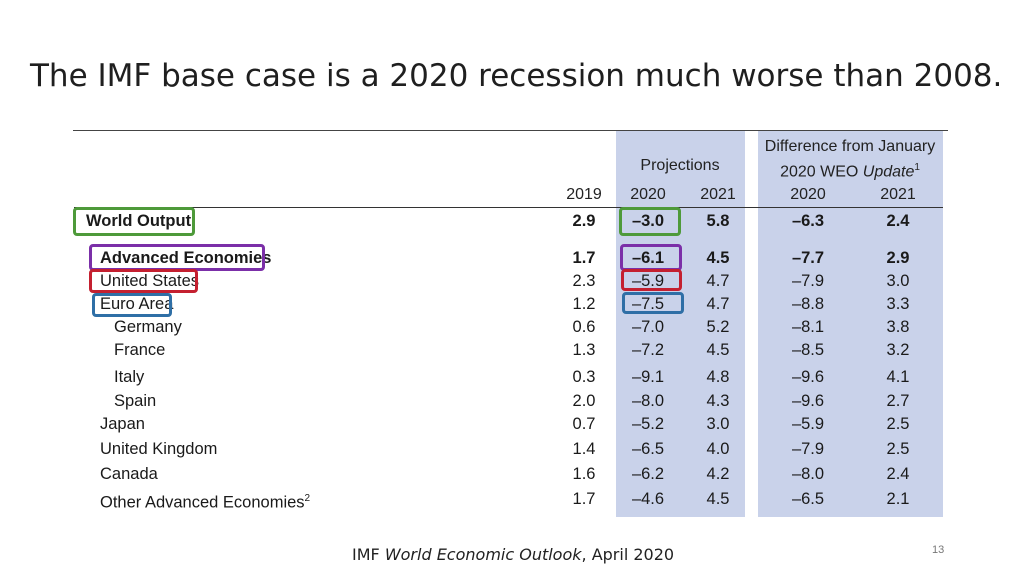  What do you see at coordinates (648, 194) in the screenshot?
I see `col-proj-2020-header: 2020` at bounding box center [648, 194].